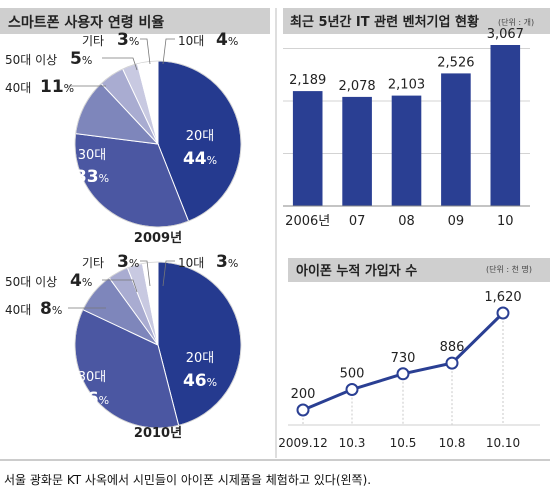  What do you see at coordinates (227, 262) in the screenshot?
I see `pie-label-10s-value: 3%` at bounding box center [227, 262].